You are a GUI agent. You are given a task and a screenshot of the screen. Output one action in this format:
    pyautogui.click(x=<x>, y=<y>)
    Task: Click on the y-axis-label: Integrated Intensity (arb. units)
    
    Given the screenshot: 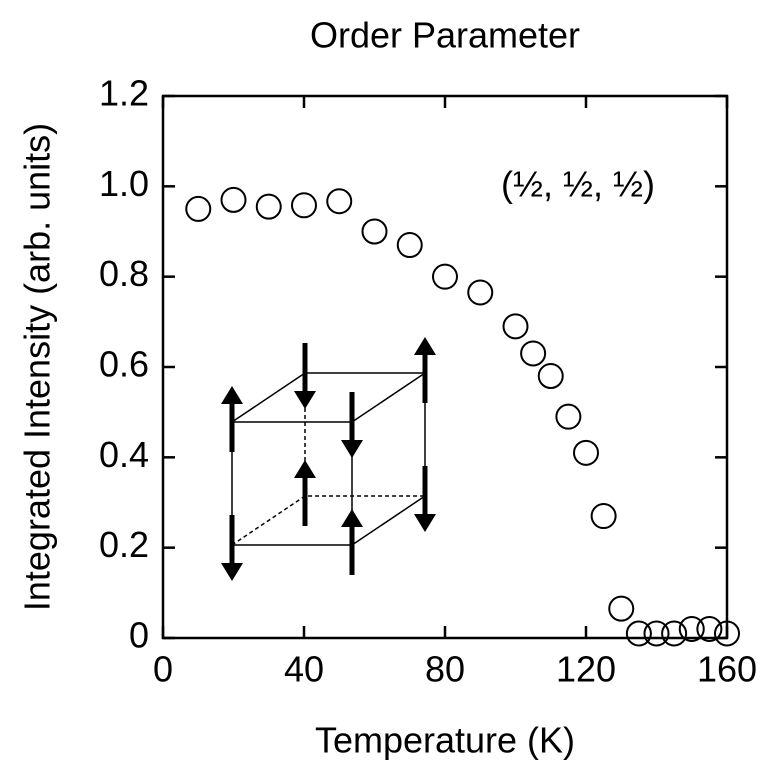 What is the action you would take?
    pyautogui.click(x=37, y=367)
    